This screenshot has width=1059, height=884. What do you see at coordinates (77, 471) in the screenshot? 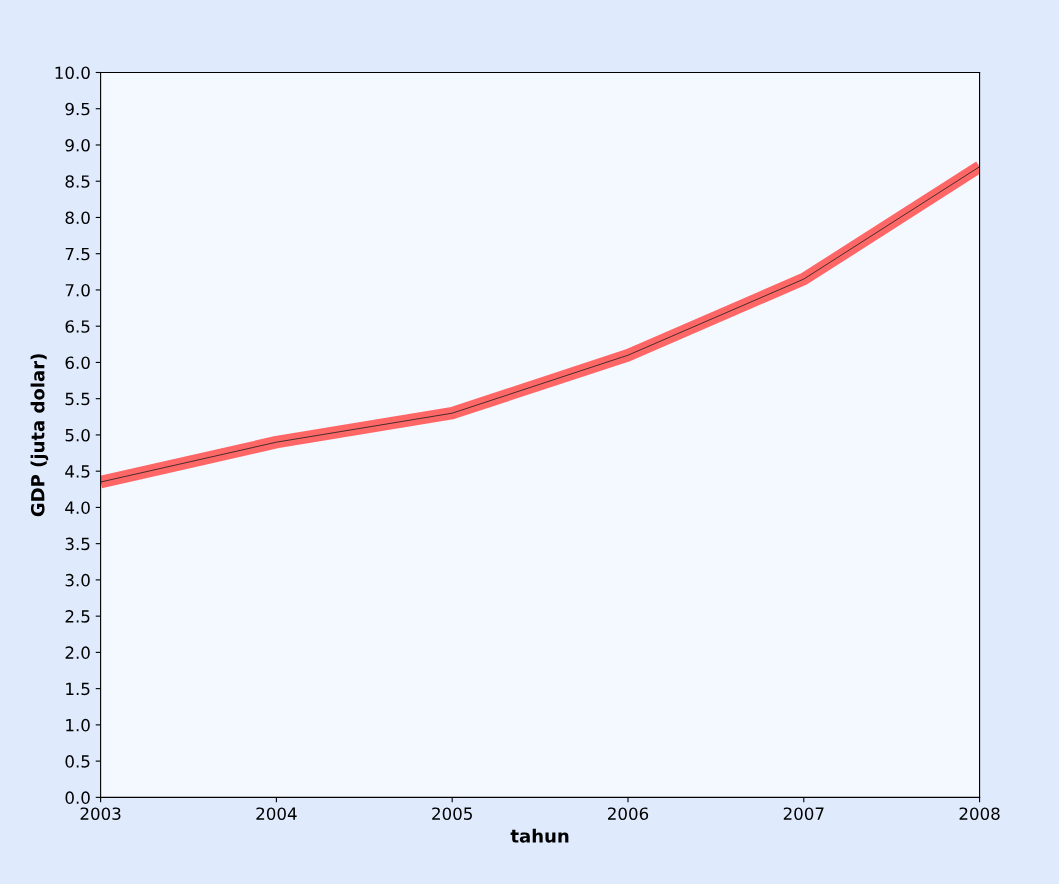
I see `y-tick-label: 4.5` at bounding box center [77, 471].